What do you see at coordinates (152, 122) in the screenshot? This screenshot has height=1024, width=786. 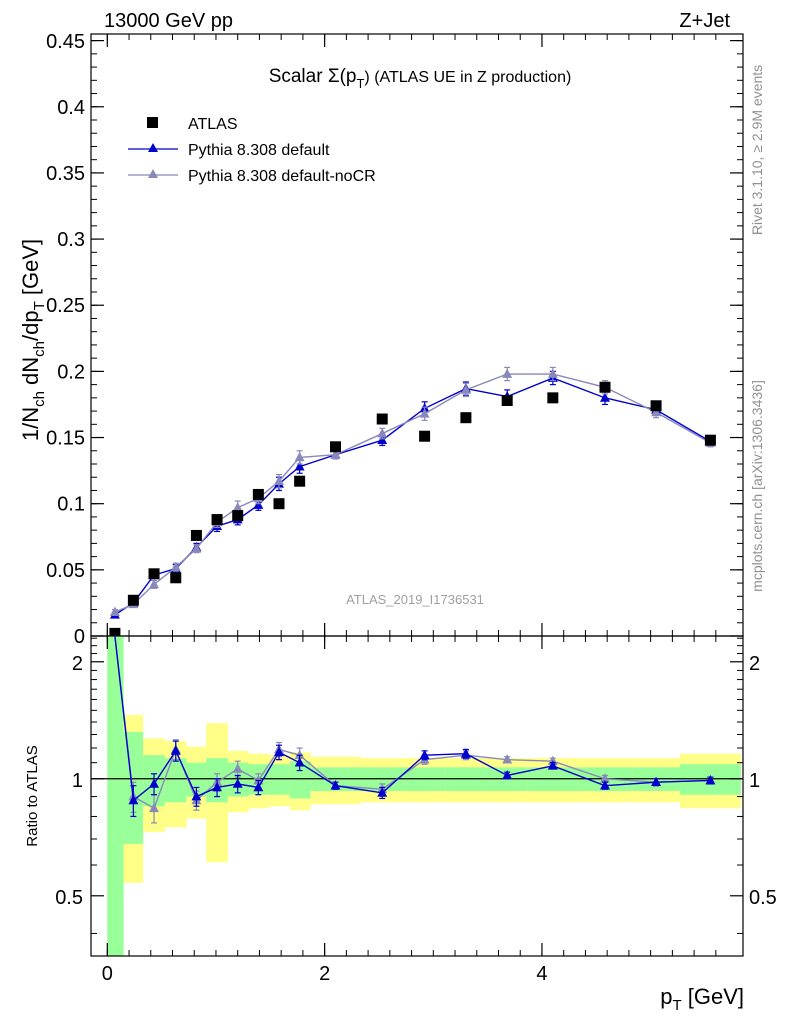 I see `legend-marker-atlas` at bounding box center [152, 122].